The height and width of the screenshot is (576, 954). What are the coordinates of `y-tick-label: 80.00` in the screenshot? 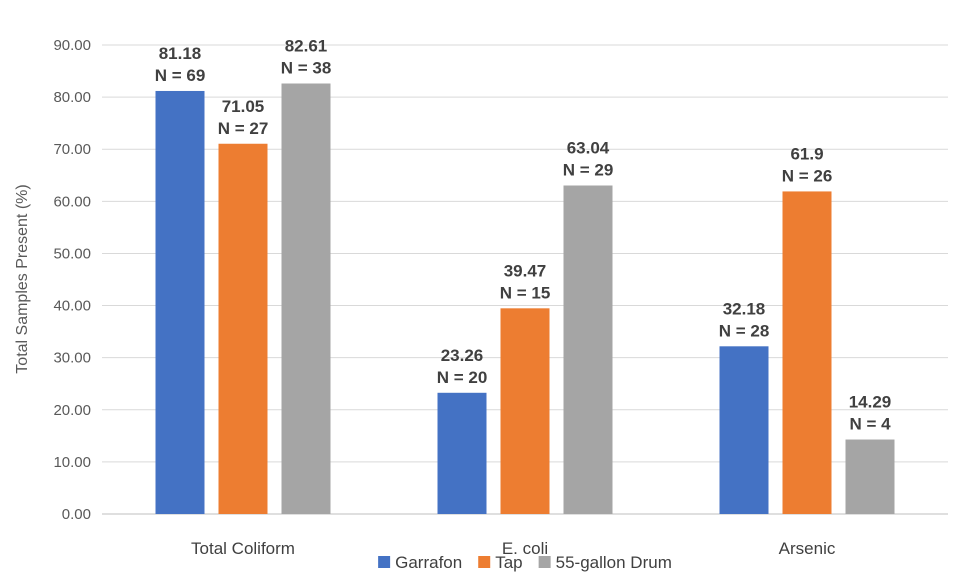 It's located at (72, 97).